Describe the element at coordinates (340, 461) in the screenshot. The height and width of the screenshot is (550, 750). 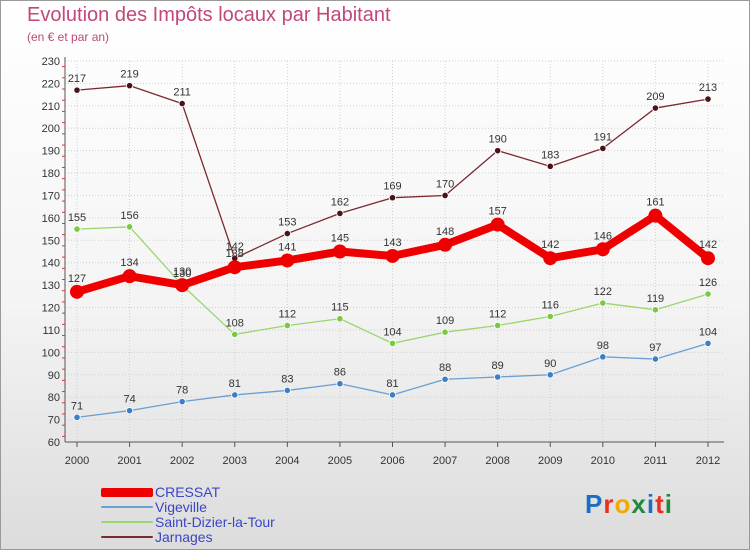
I see `x-tick-label-2005: 2005` at that location.